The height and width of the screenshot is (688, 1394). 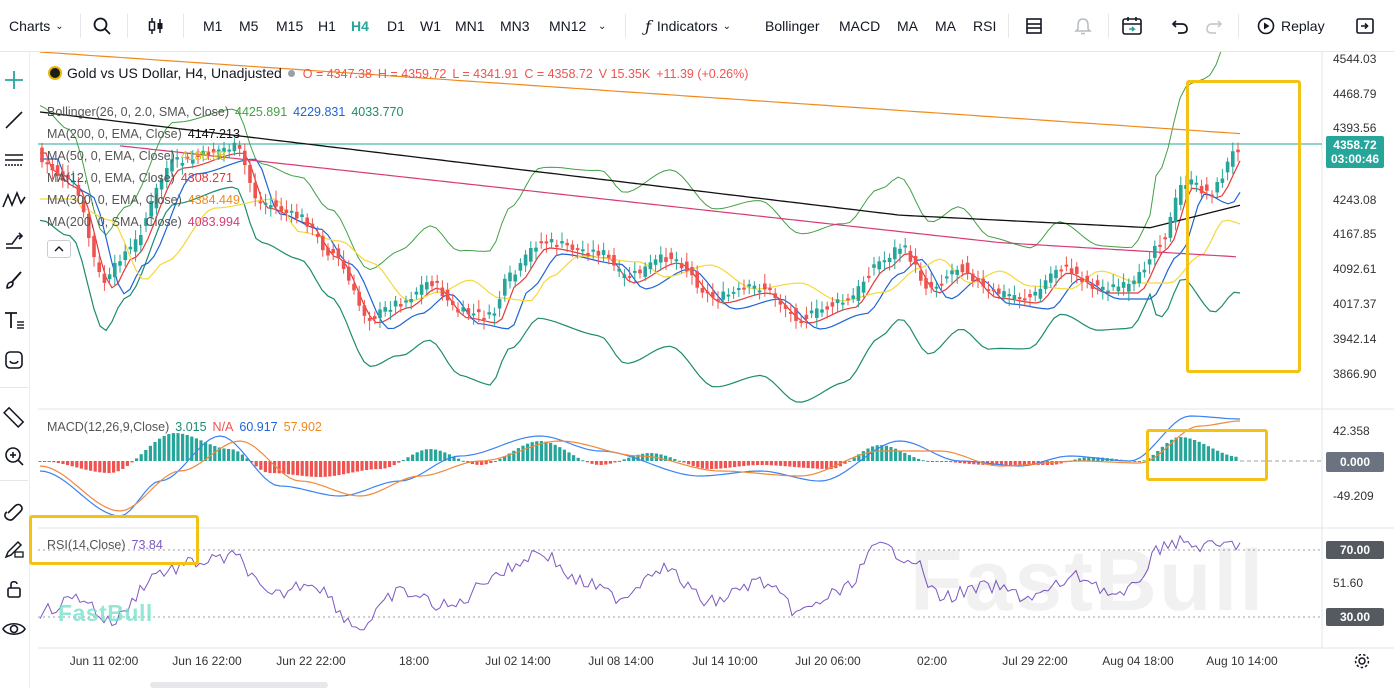 I want to click on time-tick: 18:00, so click(x=414, y=661).